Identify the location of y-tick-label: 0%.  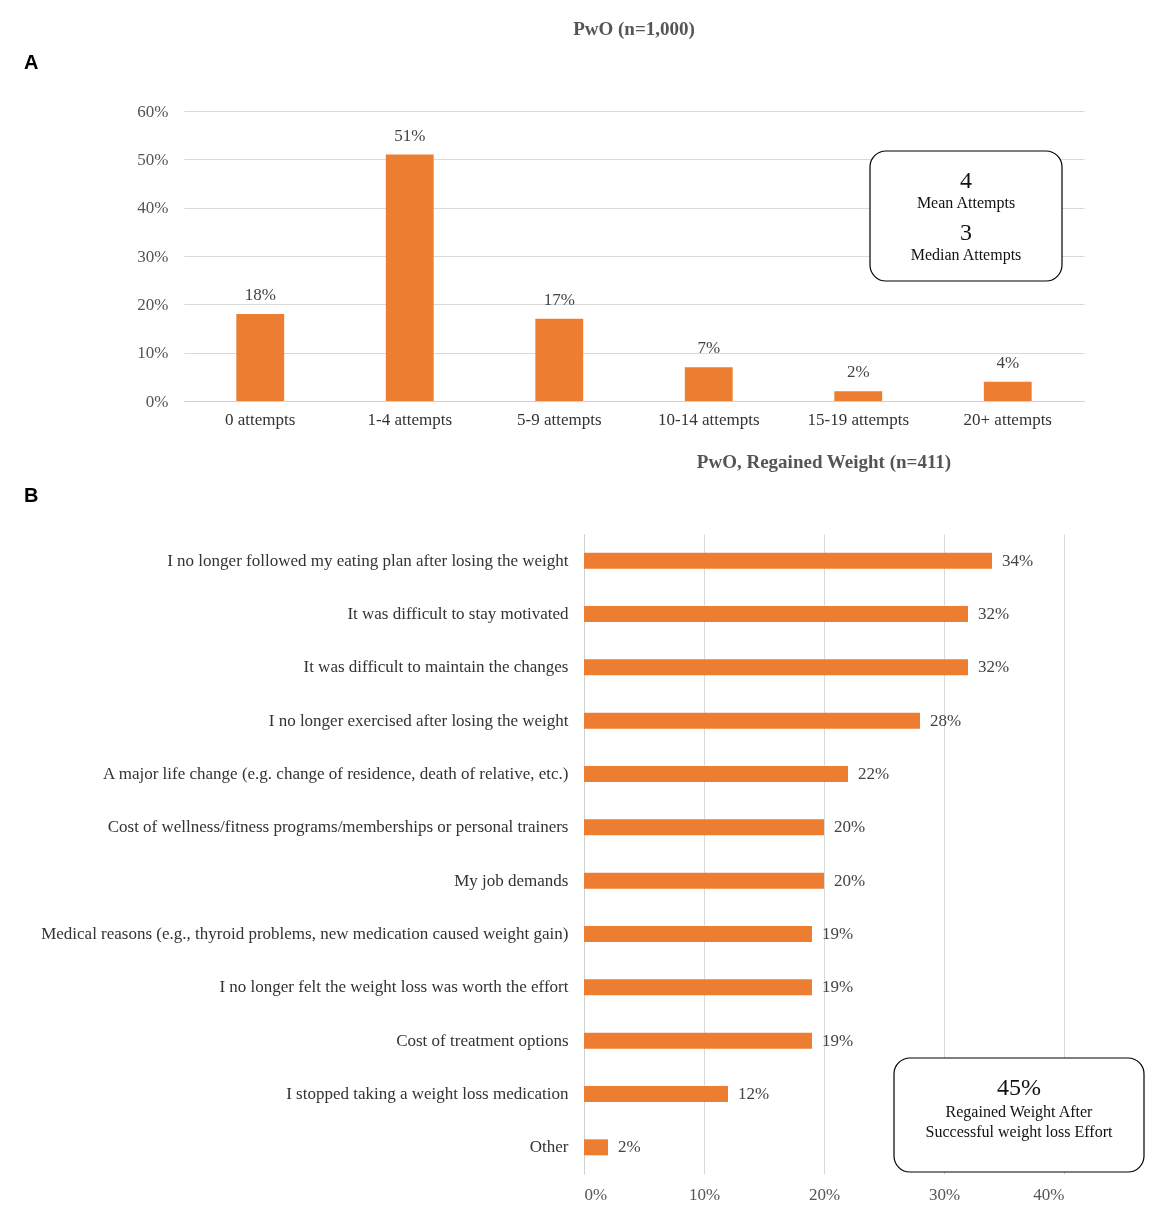
(157, 401).